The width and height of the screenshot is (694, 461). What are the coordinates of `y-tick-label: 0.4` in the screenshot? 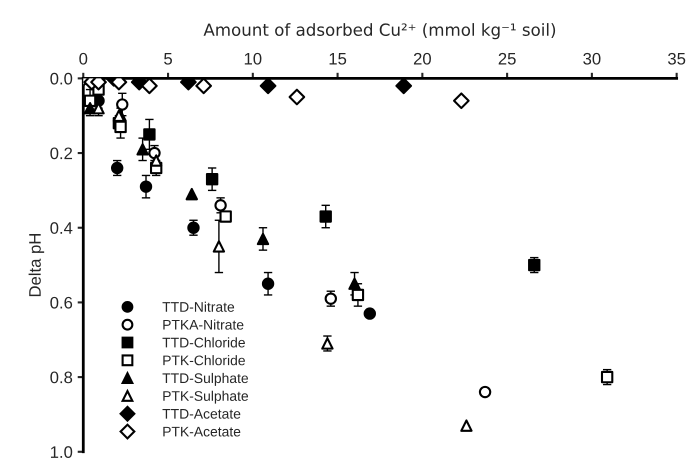 It's located at (61, 228).